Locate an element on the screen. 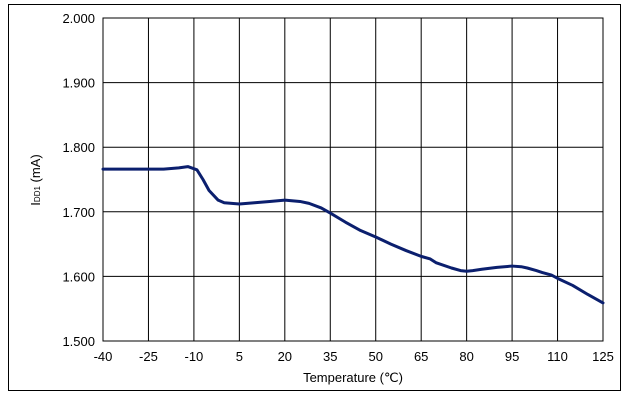 The image size is (624, 396). y-axis-label-subscript: DD1 is located at coordinates (37, 194).